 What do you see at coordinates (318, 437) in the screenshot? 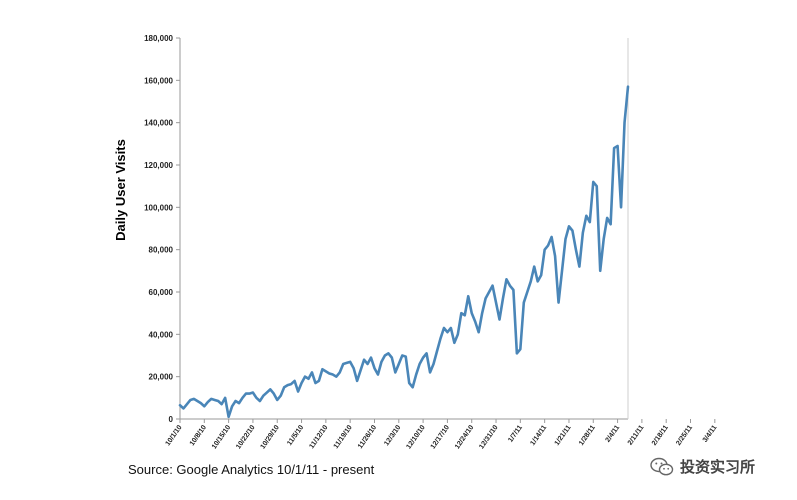
I see `x-tick-label: 11/12/10` at bounding box center [318, 437].